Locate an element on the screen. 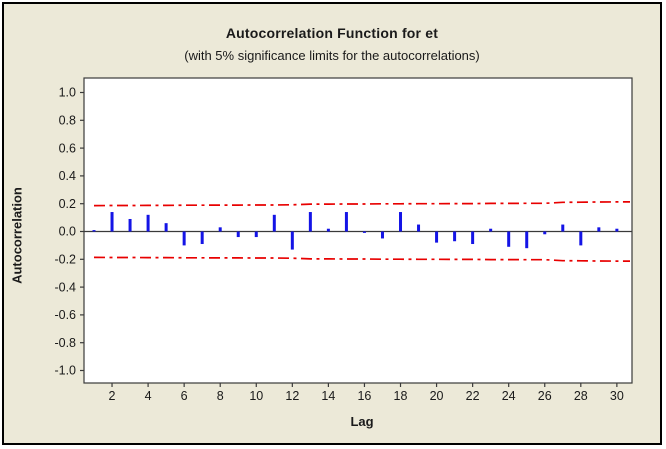 This screenshot has height=449, width=666. lower-significance-limit-line is located at coordinates (361, 259).